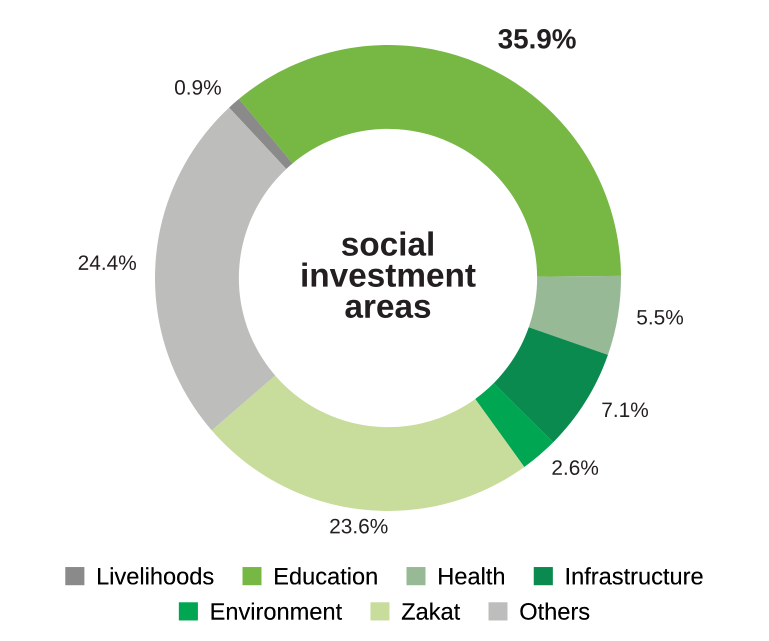 Image resolution: width=769 pixels, height=641 pixels. What do you see at coordinates (471, 576) in the screenshot?
I see `legend-label: Health` at bounding box center [471, 576].